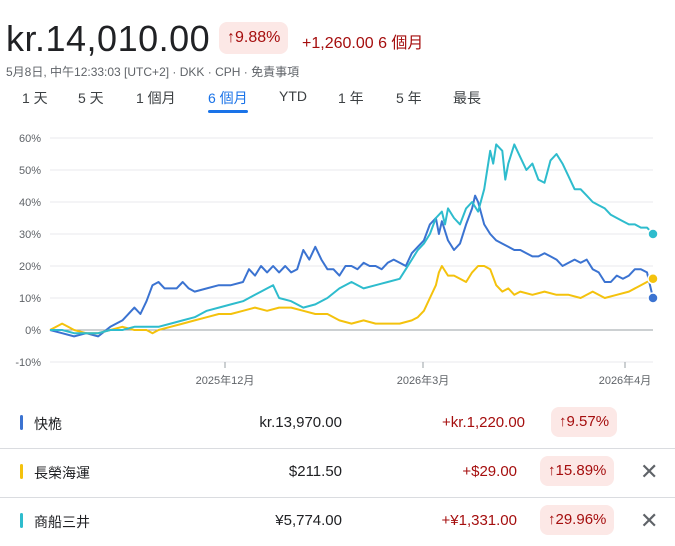 The height and width of the screenshot is (546, 675). Describe the element at coordinates (338, 43) in the screenshot. I see `absolute-change-value: +1,260.00` at that location.